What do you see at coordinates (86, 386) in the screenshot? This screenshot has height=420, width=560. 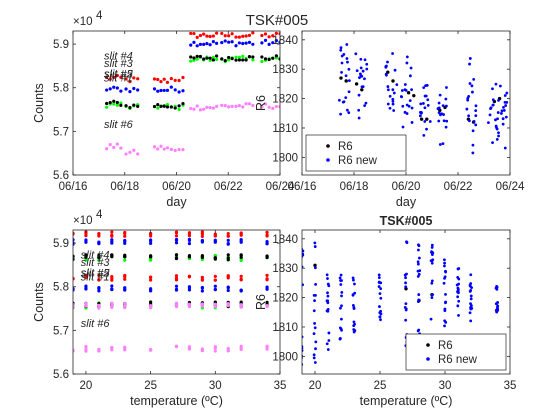 I see `x-tick-label: 20` at bounding box center [86, 386].